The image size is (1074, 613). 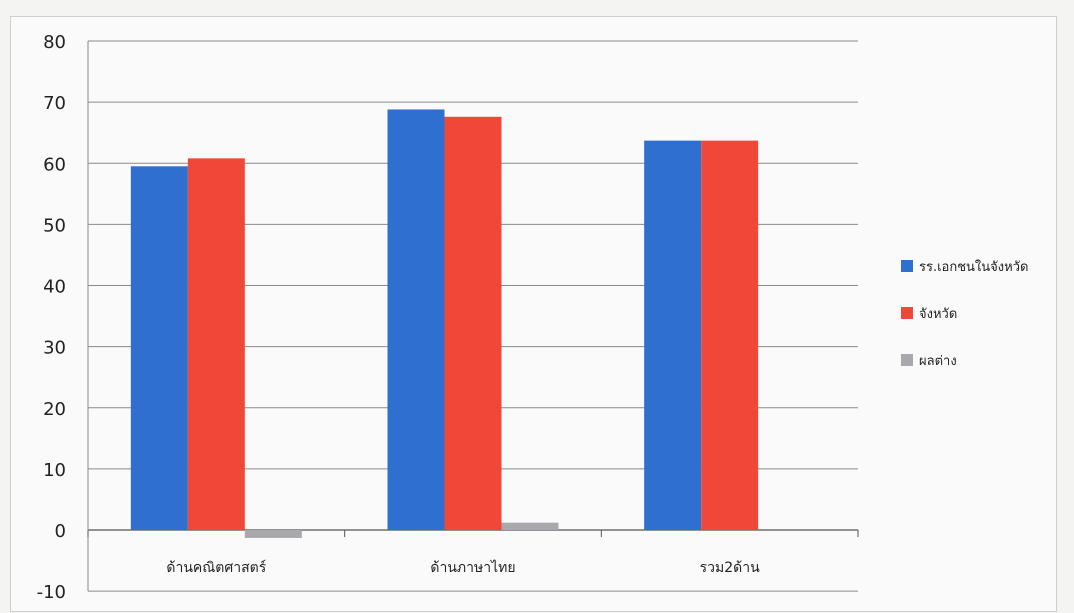 I want to click on y-tick-label: -10, so click(x=51, y=592).